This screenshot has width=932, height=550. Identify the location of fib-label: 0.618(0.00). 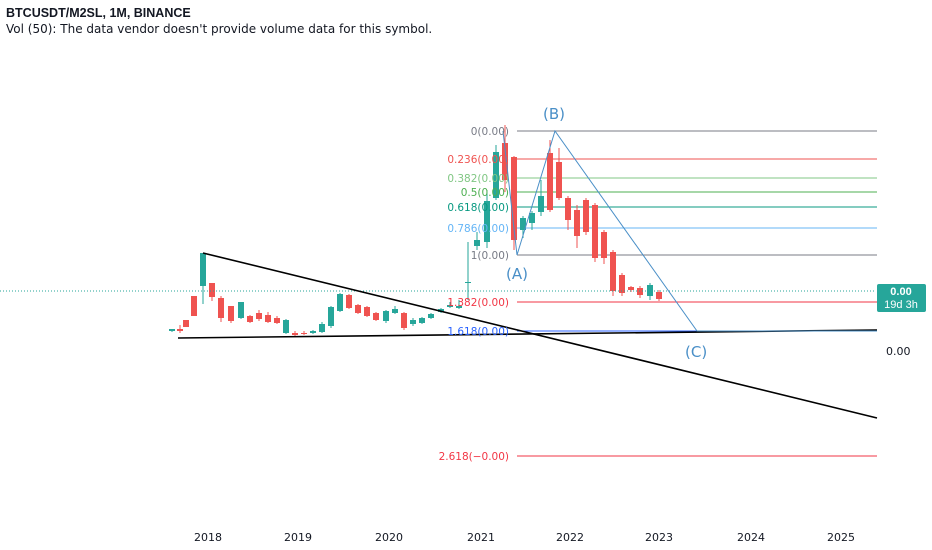
(478, 208).